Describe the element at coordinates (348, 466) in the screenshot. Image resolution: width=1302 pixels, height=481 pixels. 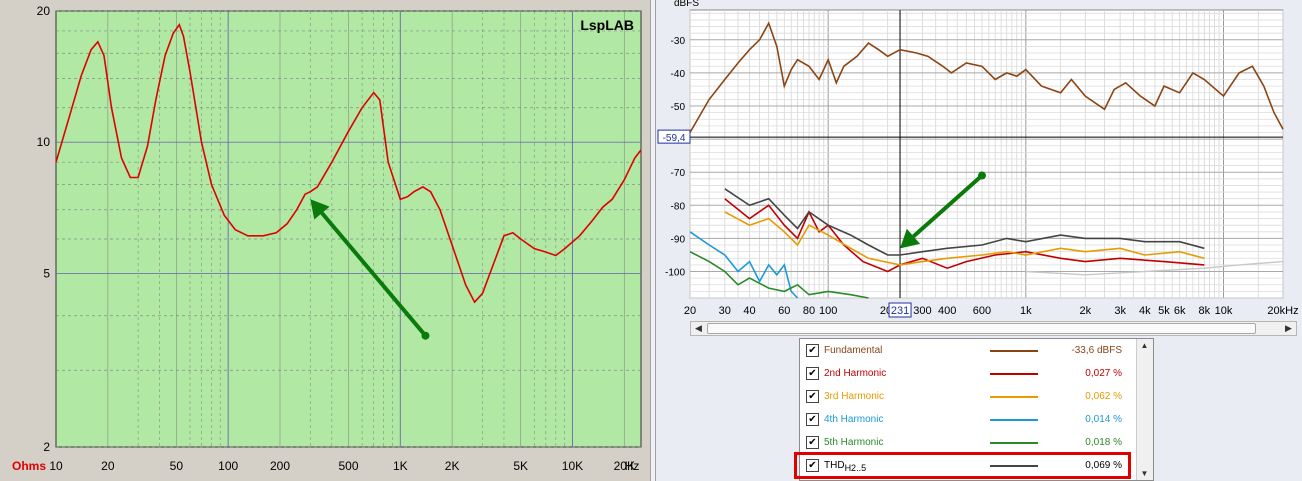
I see `x-tick-label: 500` at that location.